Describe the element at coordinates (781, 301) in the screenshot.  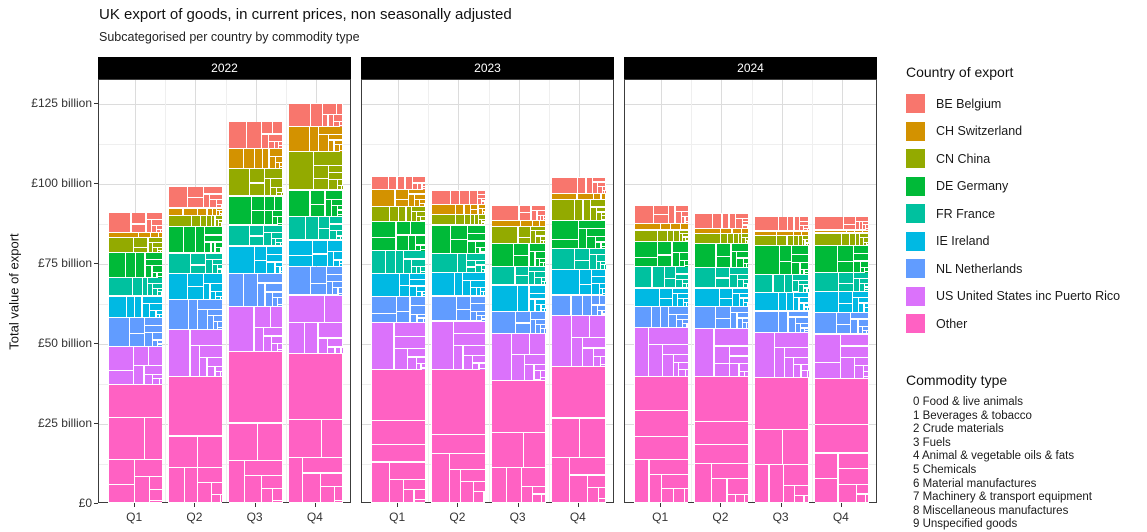
I see `country-segment-ie` at that location.